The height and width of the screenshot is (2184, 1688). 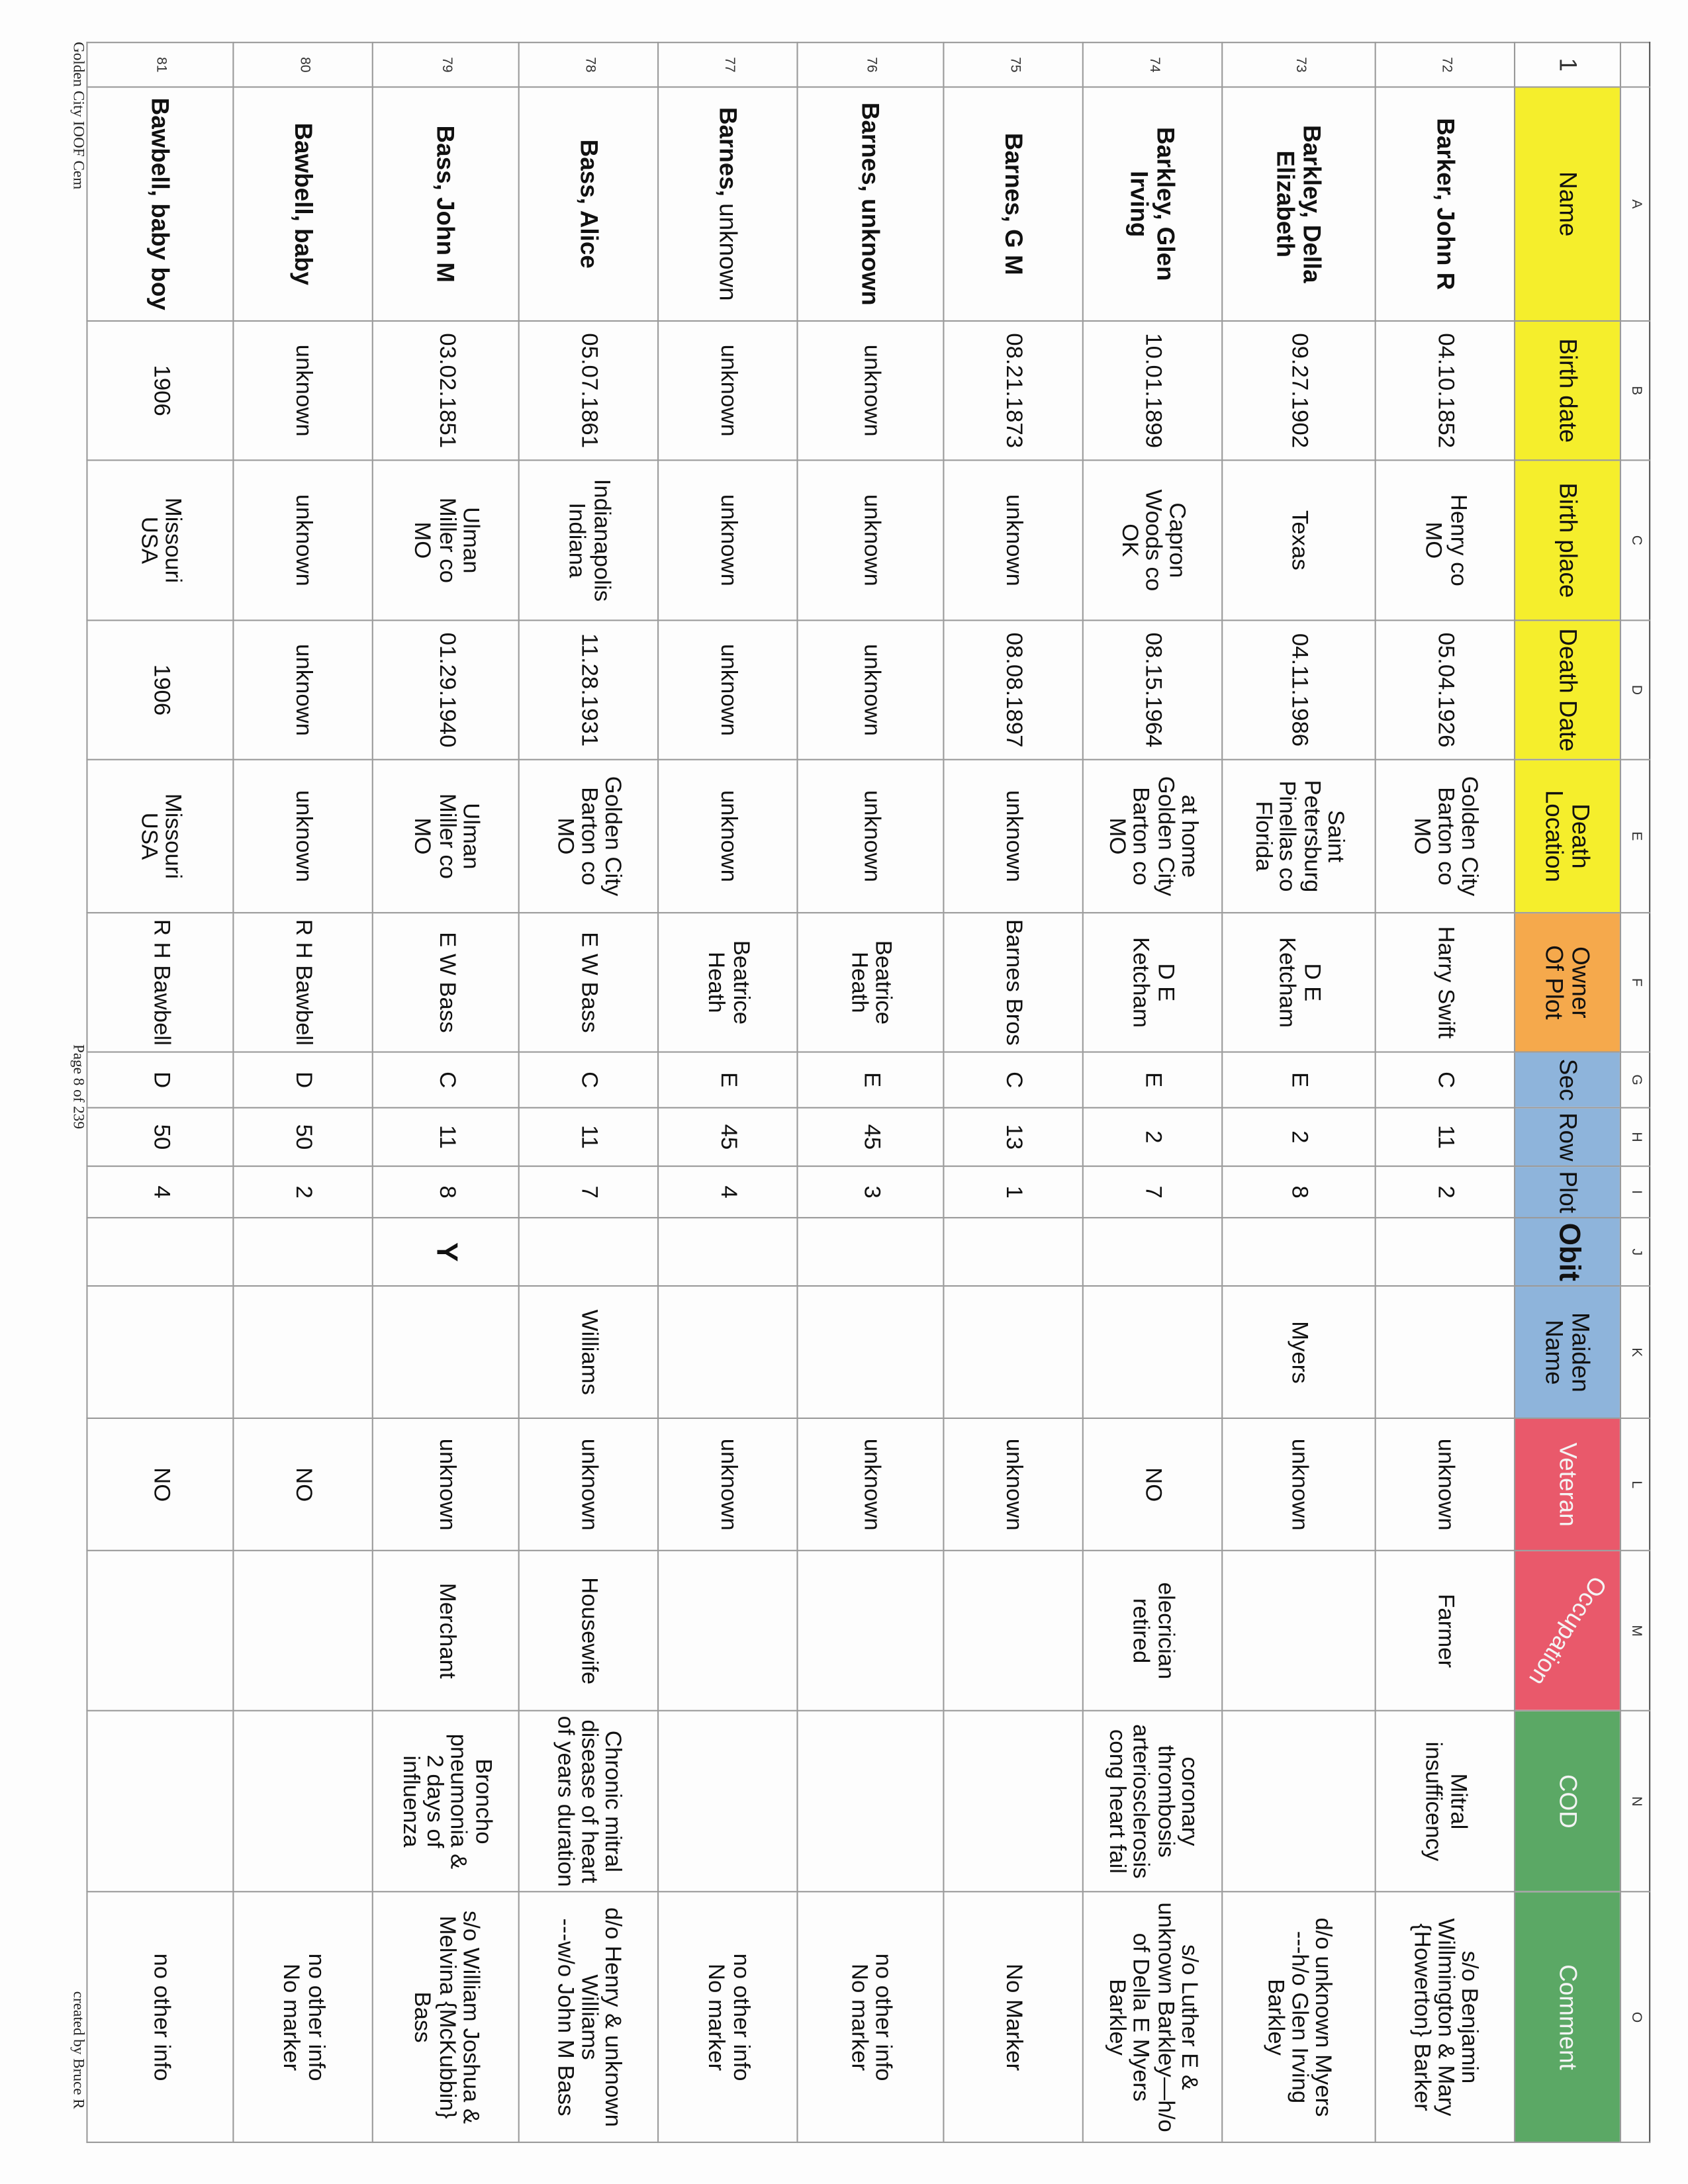 I want to click on header-cell: Veteran, so click(x=1567, y=1484).